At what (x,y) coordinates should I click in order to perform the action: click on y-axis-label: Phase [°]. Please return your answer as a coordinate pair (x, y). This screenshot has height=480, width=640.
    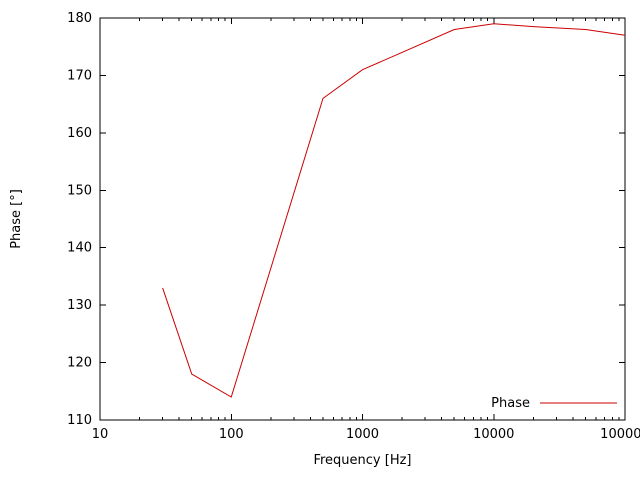
    Looking at the image, I should click on (16, 219).